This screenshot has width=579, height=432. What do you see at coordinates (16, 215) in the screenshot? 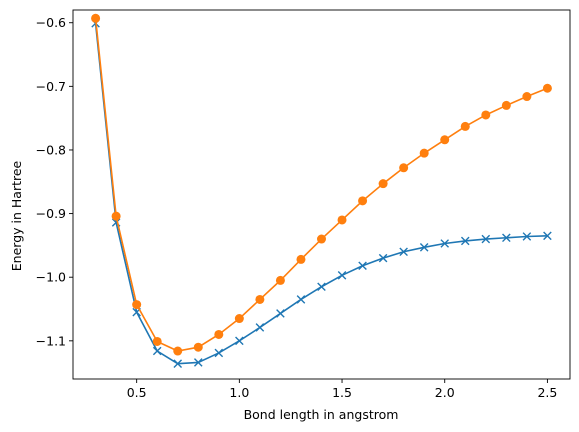
I see `y-axis-label: Energy in Hartree` at bounding box center [16, 215].